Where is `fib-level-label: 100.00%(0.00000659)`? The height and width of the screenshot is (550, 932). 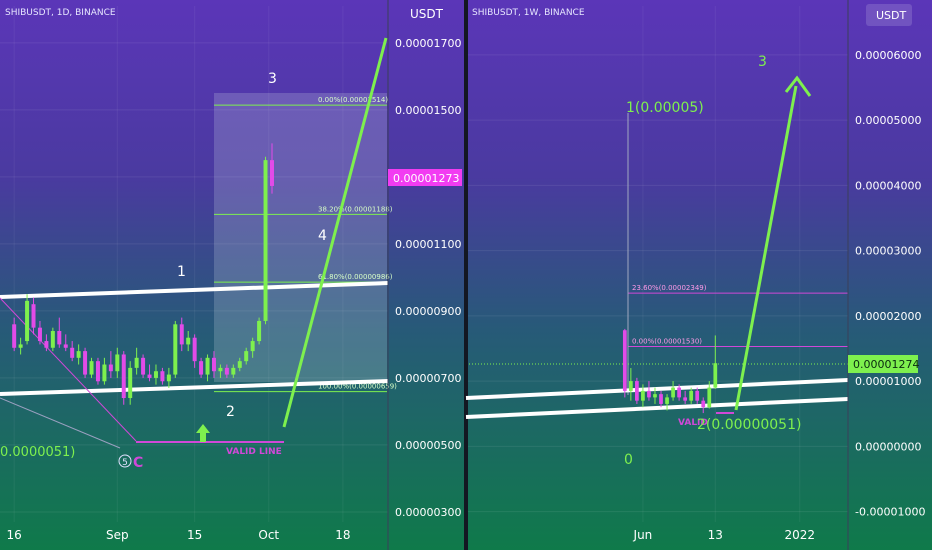 fib-level-label: 100.00%(0.00000659) is located at coordinates (357, 387).